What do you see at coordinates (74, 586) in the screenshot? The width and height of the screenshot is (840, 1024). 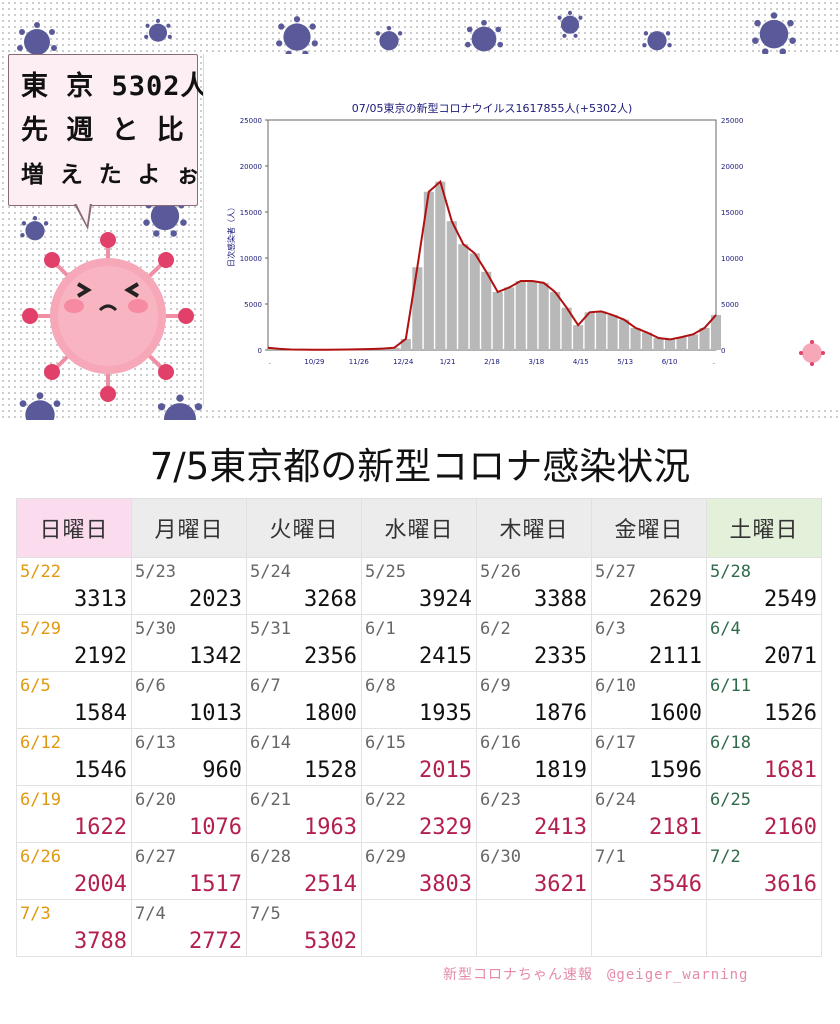 I see `day-cell: 5/22 3313` at bounding box center [74, 586].